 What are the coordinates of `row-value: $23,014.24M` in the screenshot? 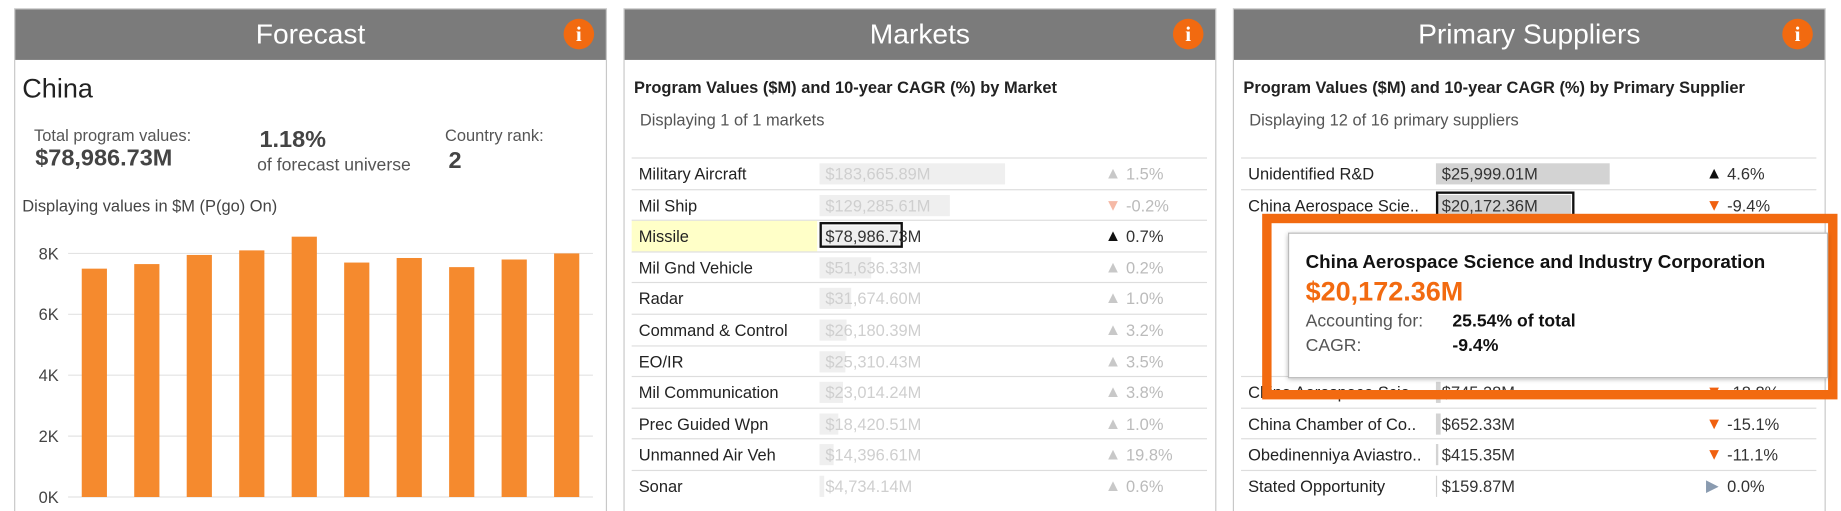 It's located at (873, 392).